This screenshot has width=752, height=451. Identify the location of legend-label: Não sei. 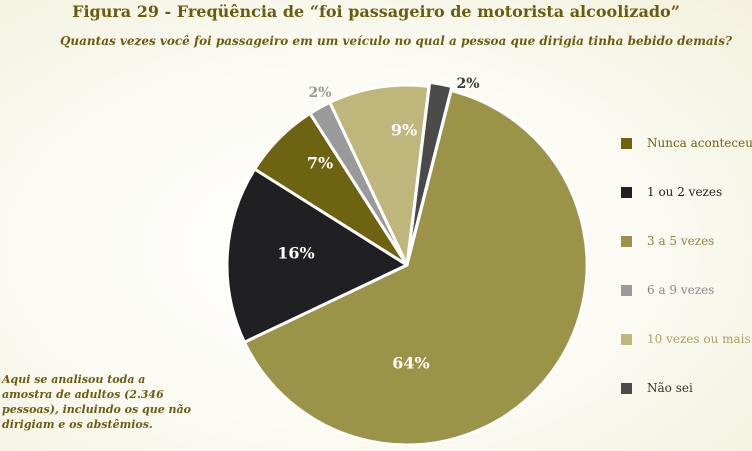
(670, 388).